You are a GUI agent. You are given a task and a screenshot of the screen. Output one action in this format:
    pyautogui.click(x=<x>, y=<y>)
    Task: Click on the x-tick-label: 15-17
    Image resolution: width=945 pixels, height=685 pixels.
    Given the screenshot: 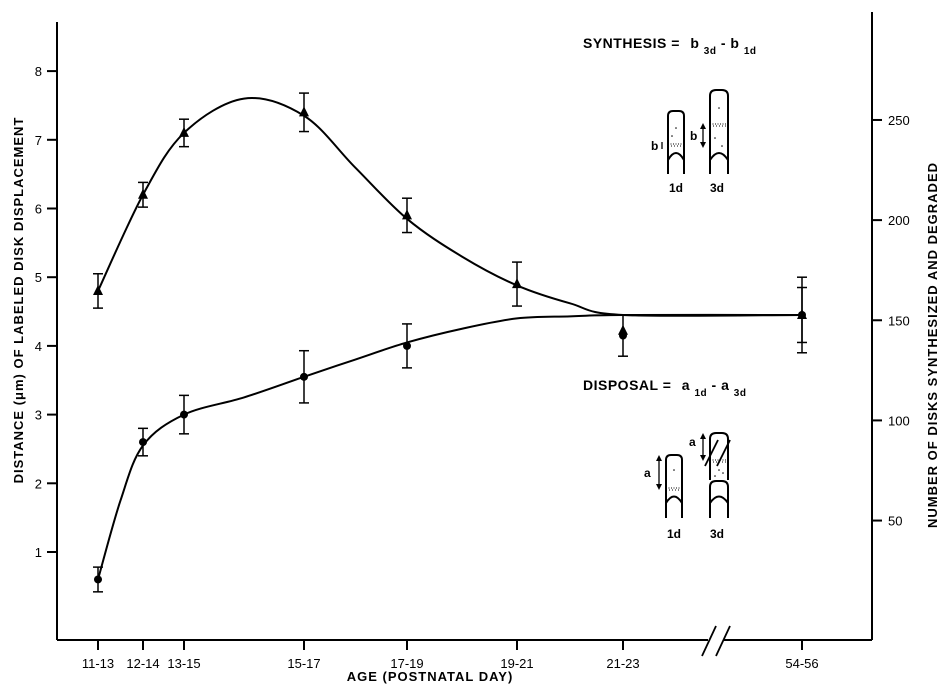 What is the action you would take?
    pyautogui.click(x=303, y=663)
    